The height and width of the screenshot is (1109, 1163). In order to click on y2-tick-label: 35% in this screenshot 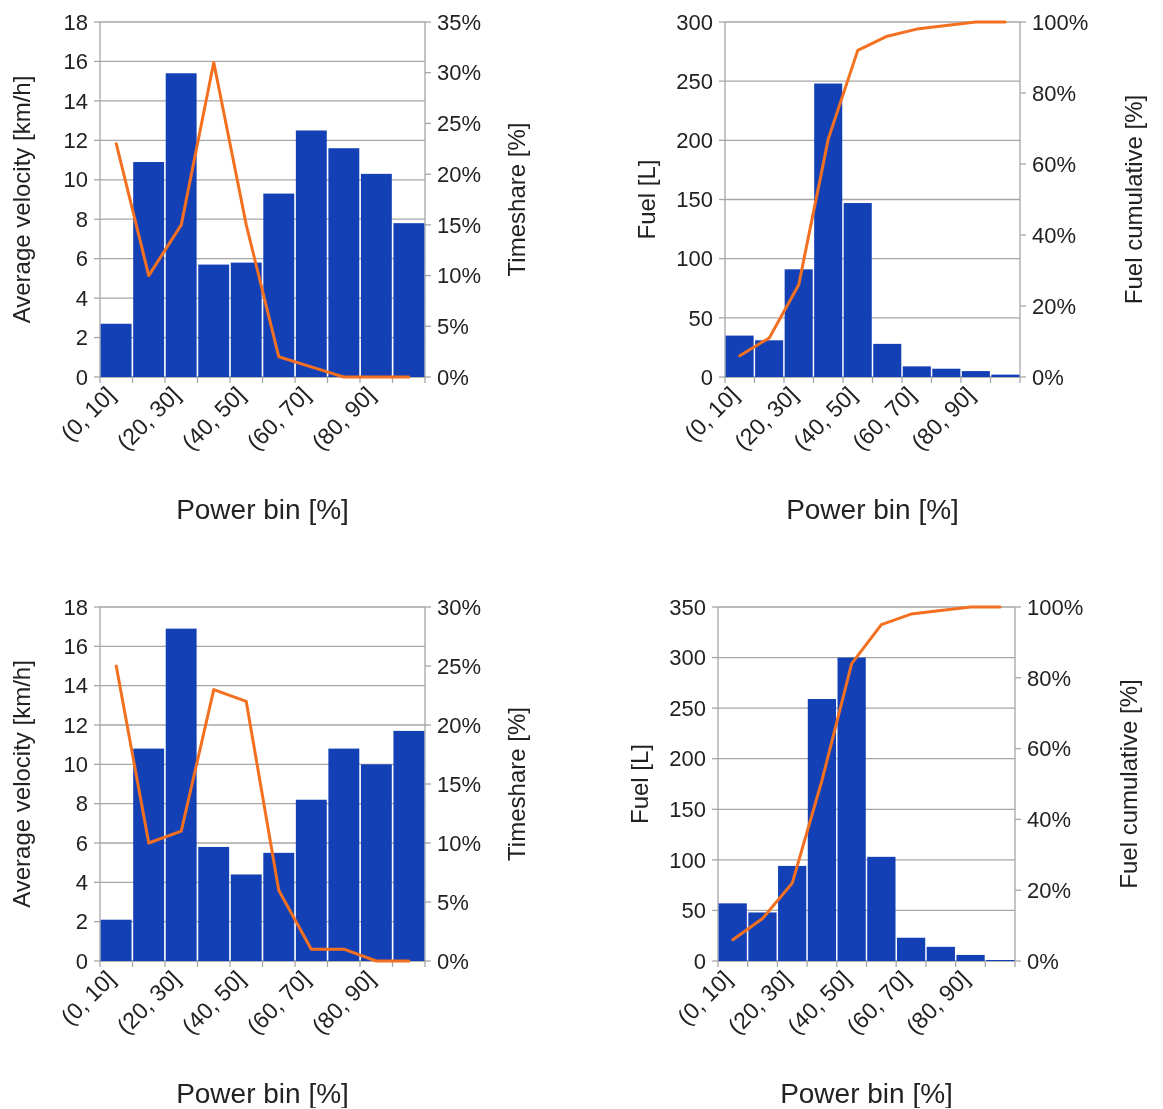, I will do `click(459, 22)`.